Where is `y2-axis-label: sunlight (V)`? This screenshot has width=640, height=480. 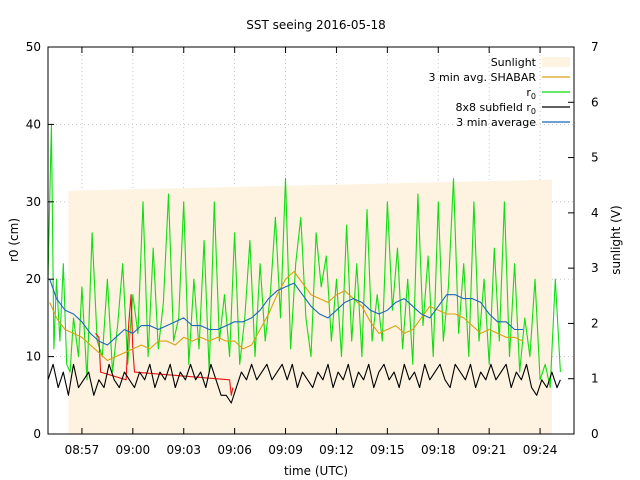
y2-axis-label: sunlight (V) is located at coordinates (616, 239).